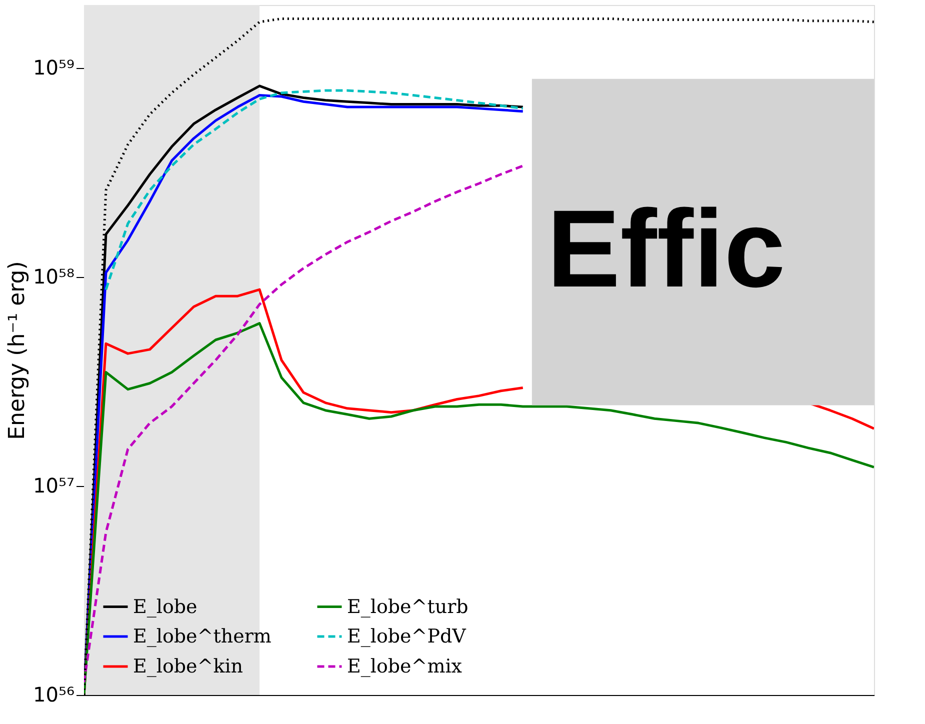 This screenshot has width=925, height=724. What do you see at coordinates (165, 607) in the screenshot?
I see `legend-label: E_lobe` at bounding box center [165, 607].